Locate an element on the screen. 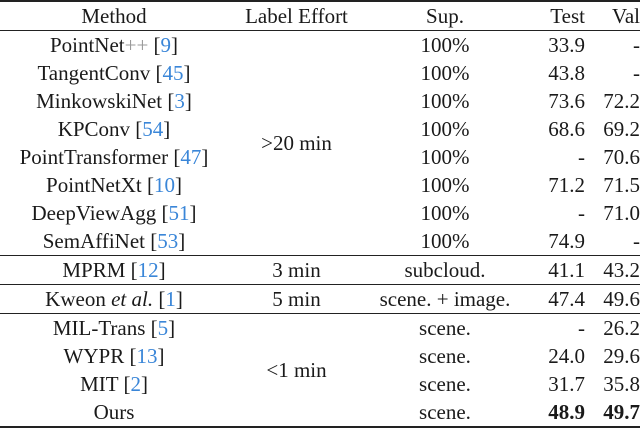  method-name: MPRM is located at coordinates (94, 270).